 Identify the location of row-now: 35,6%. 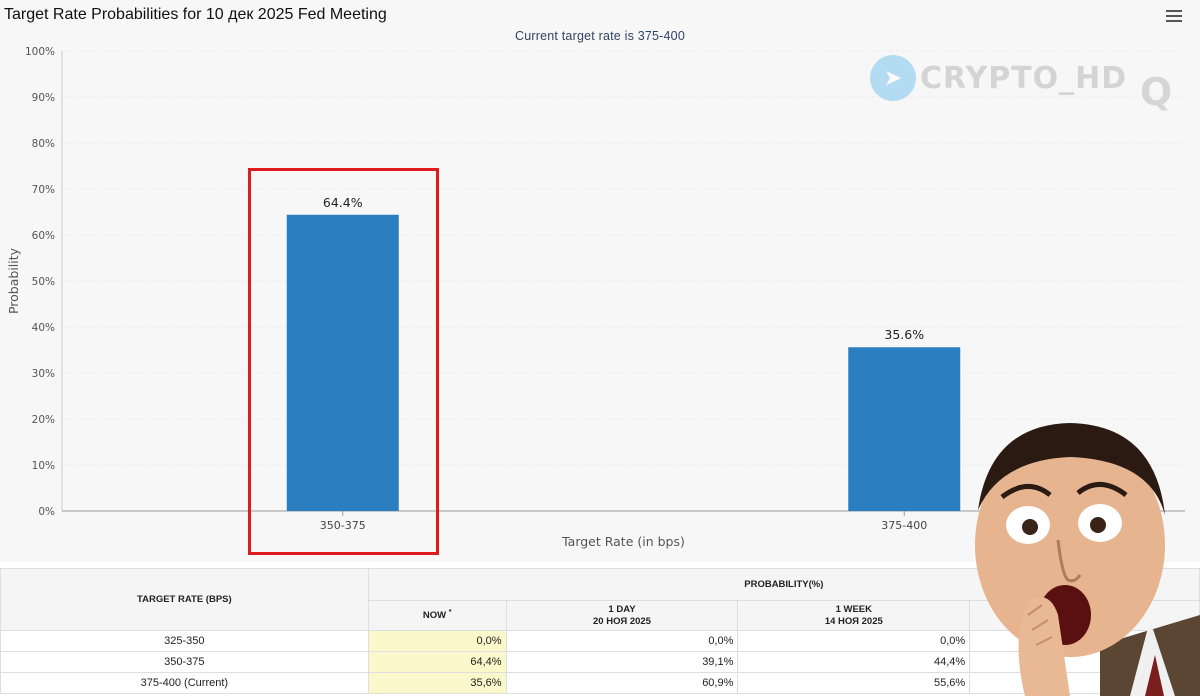
(437, 683).